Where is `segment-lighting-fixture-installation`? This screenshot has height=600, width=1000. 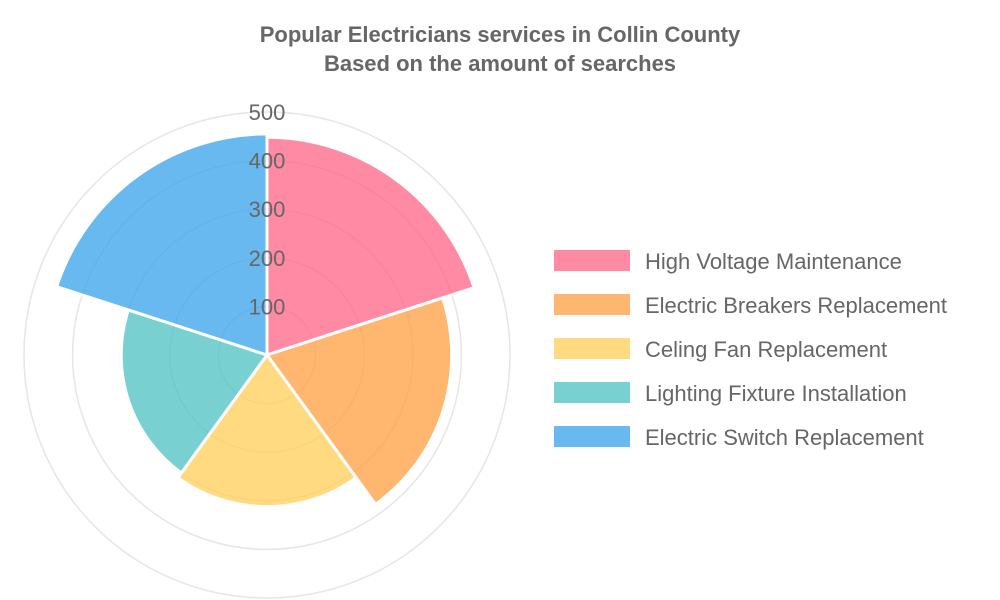
segment-lighting-fixture-installation is located at coordinates (194, 392).